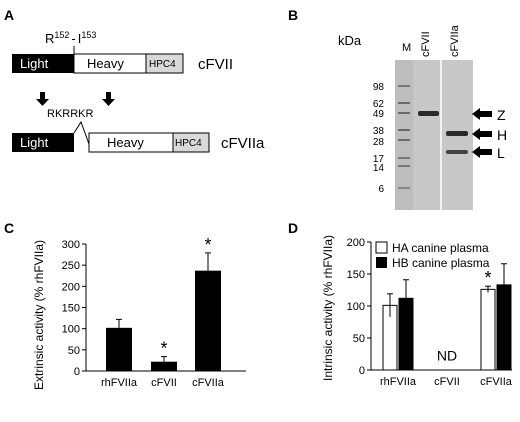 This screenshot has width=520, height=422. Describe the element at coordinates (398, 382) in the screenshot. I see `chart-d-category-label: rhFVIIa` at that location.